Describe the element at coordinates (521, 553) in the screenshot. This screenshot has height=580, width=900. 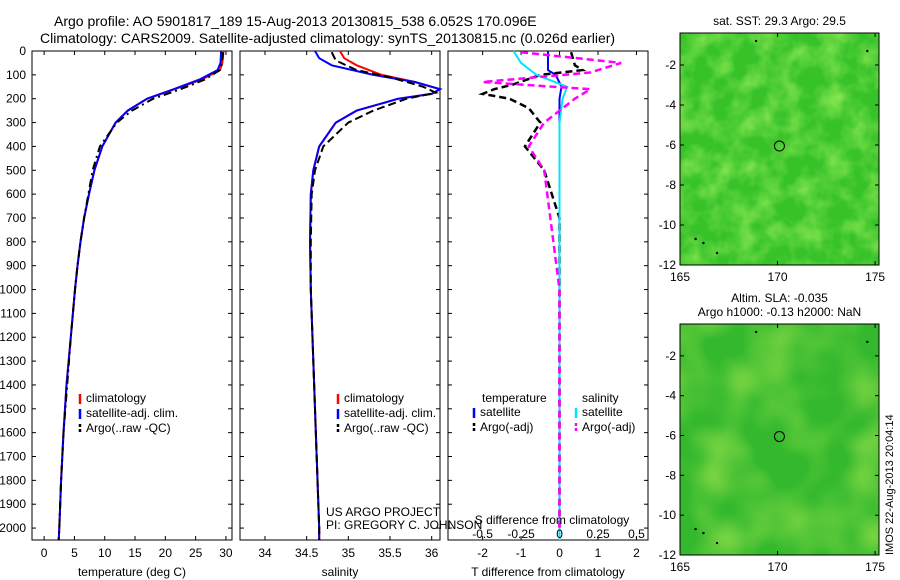
I see `x-tick-label: -1` at that location.